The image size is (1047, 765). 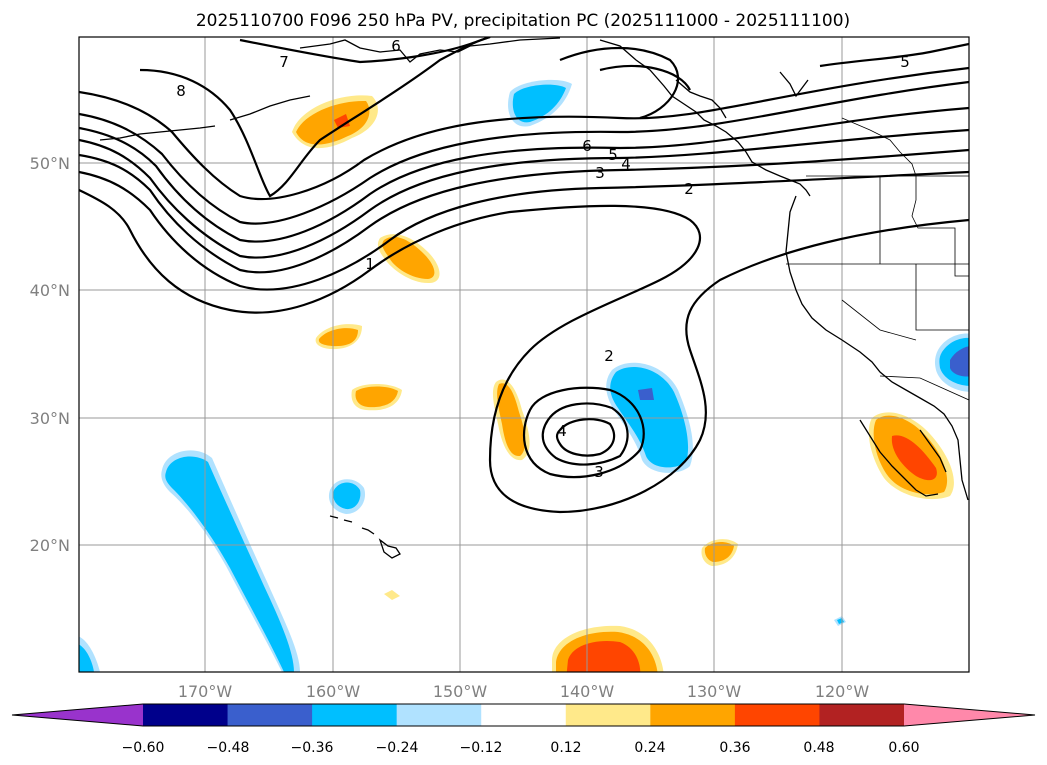 I want to click on longitude-tick: 130°W, so click(x=714, y=691).